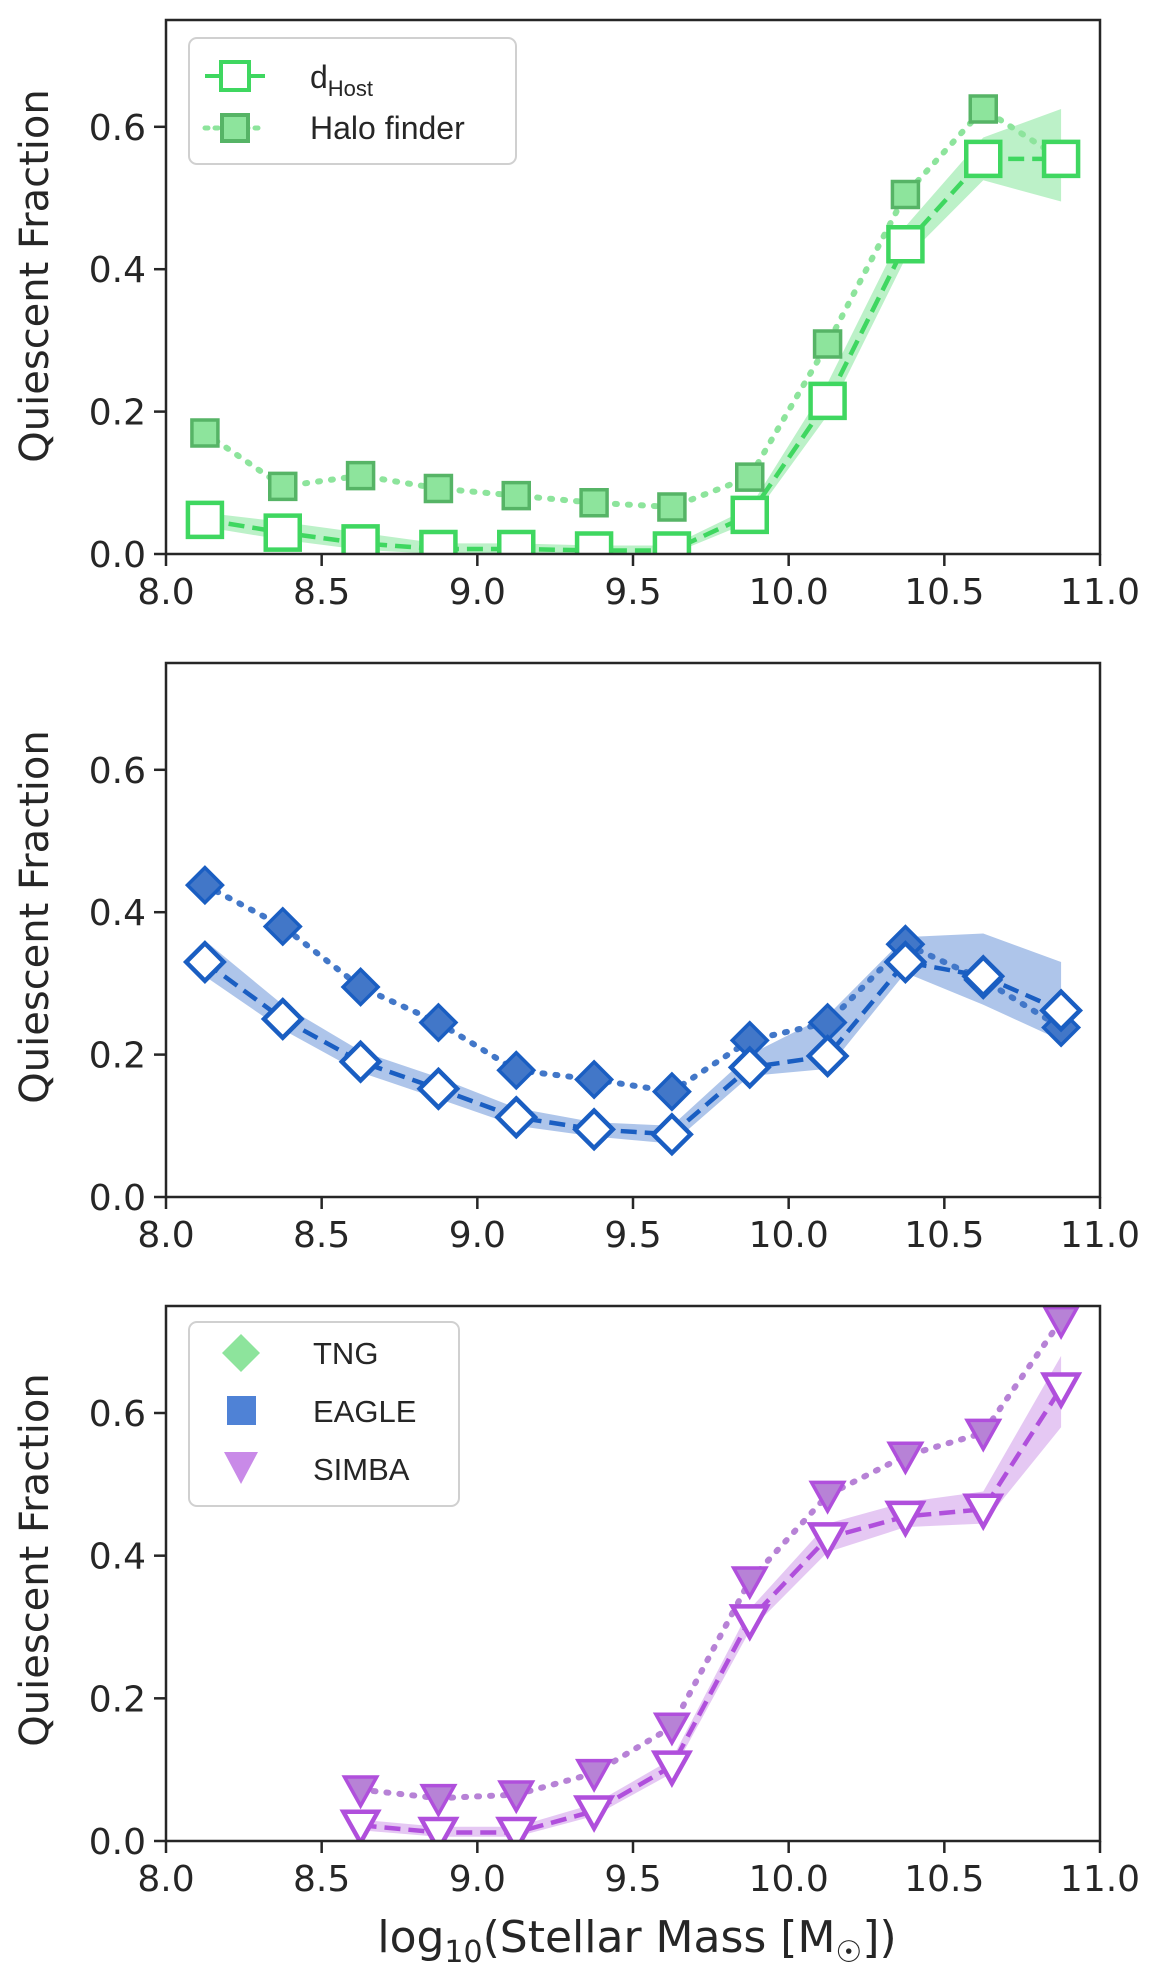 The height and width of the screenshot is (1982, 1161). I want to click on legend-label-halo-finder: Halo finder, so click(387, 128).